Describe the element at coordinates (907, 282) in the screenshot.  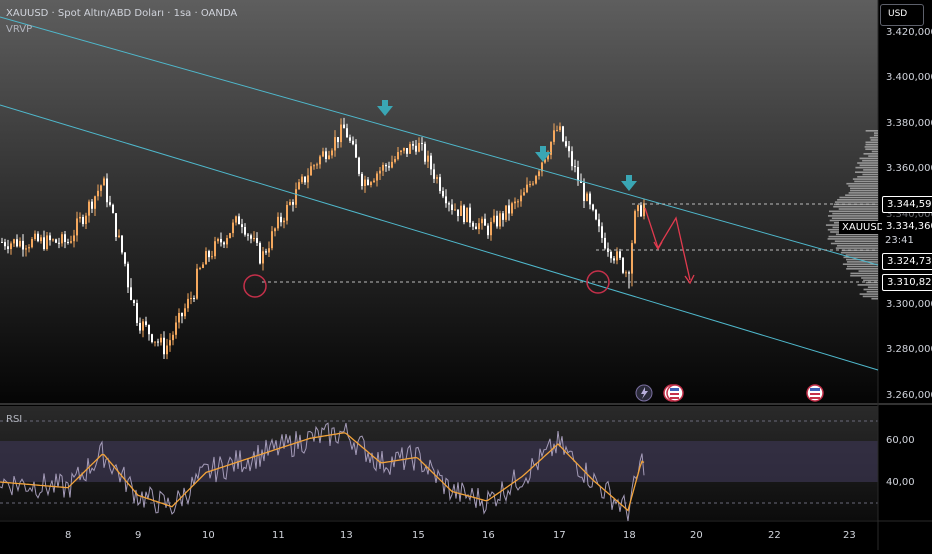
I see `level-tag-low: 3.310,829` at that location.